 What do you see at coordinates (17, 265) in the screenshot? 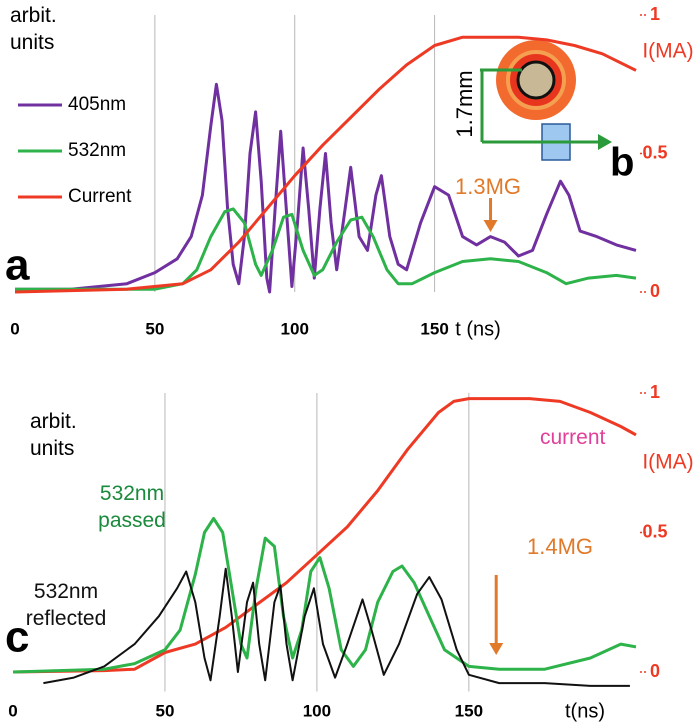
I see `panel-letter: a` at bounding box center [17, 265].